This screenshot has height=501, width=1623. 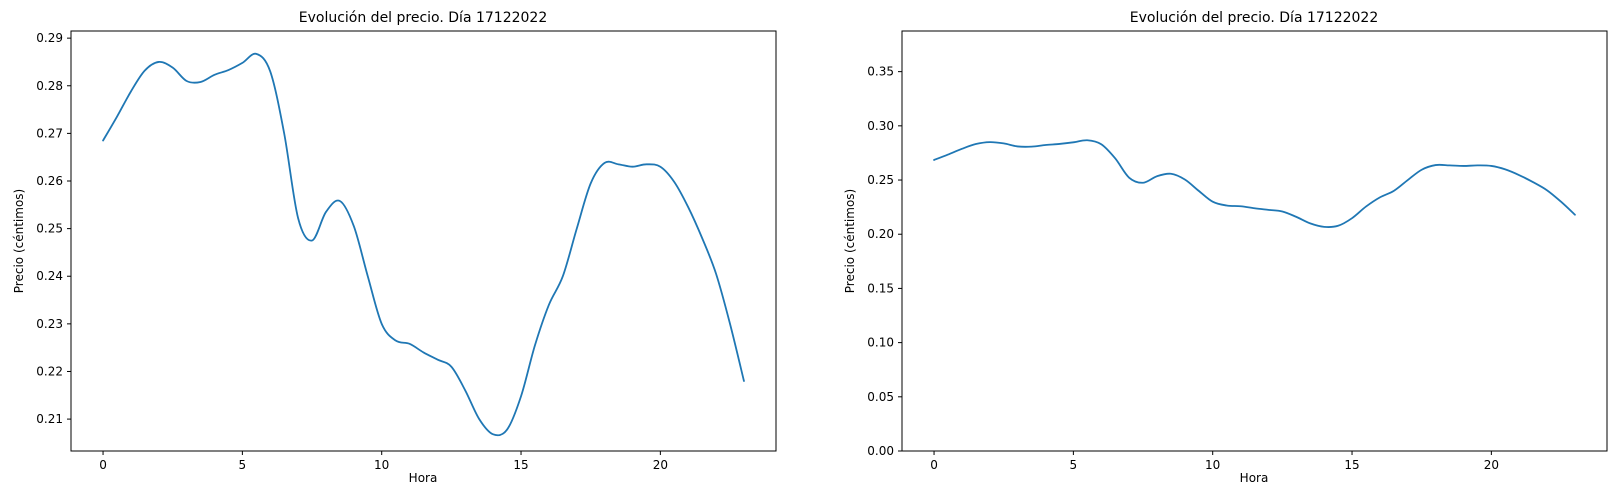 What do you see at coordinates (1254, 478) in the screenshot?
I see `chart-right-xlabel: Hora` at bounding box center [1254, 478].